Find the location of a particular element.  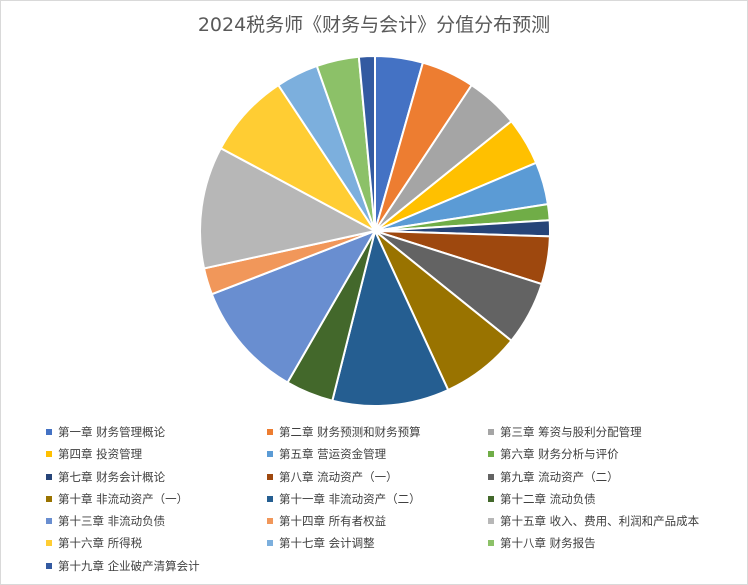

legend-label: 第十七章 会计调整 is located at coordinates (327, 543).